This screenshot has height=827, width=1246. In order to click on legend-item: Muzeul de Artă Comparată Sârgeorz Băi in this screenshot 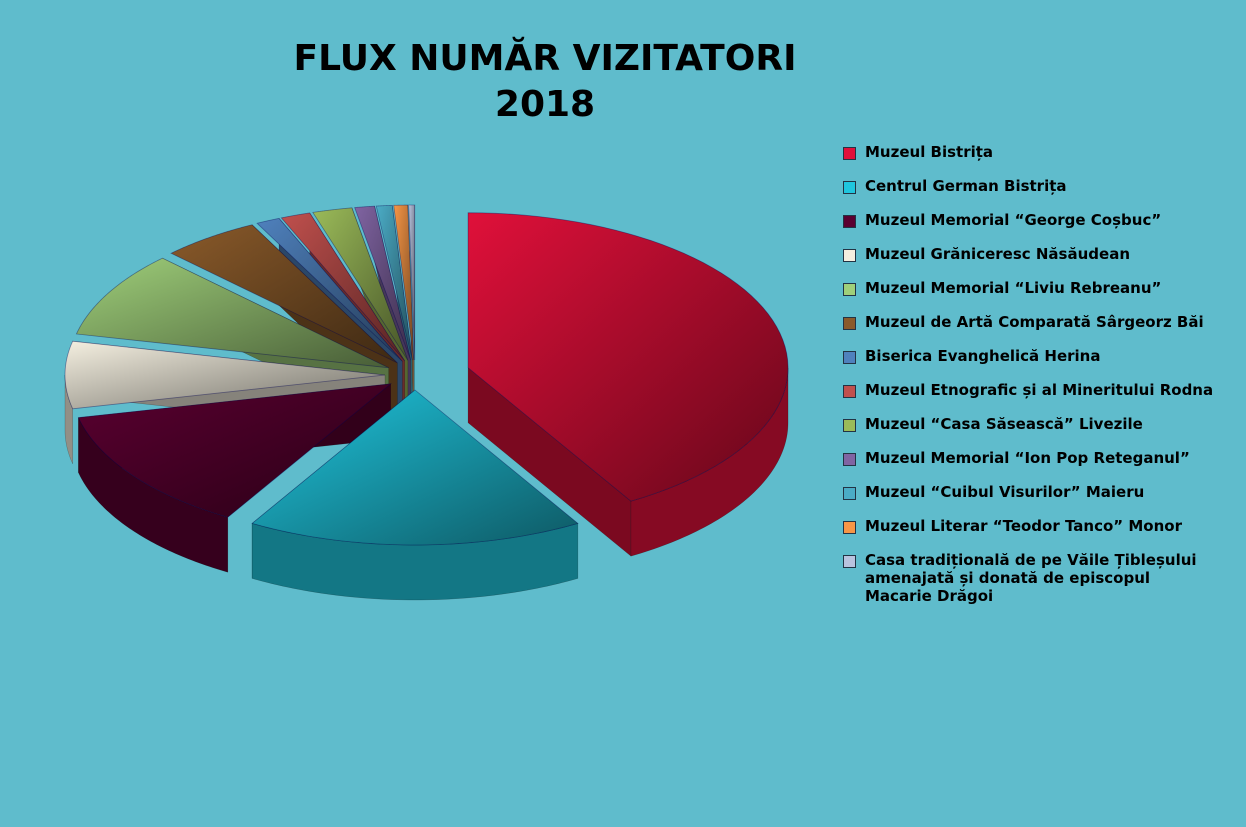, I will do `click(1030, 322)`.